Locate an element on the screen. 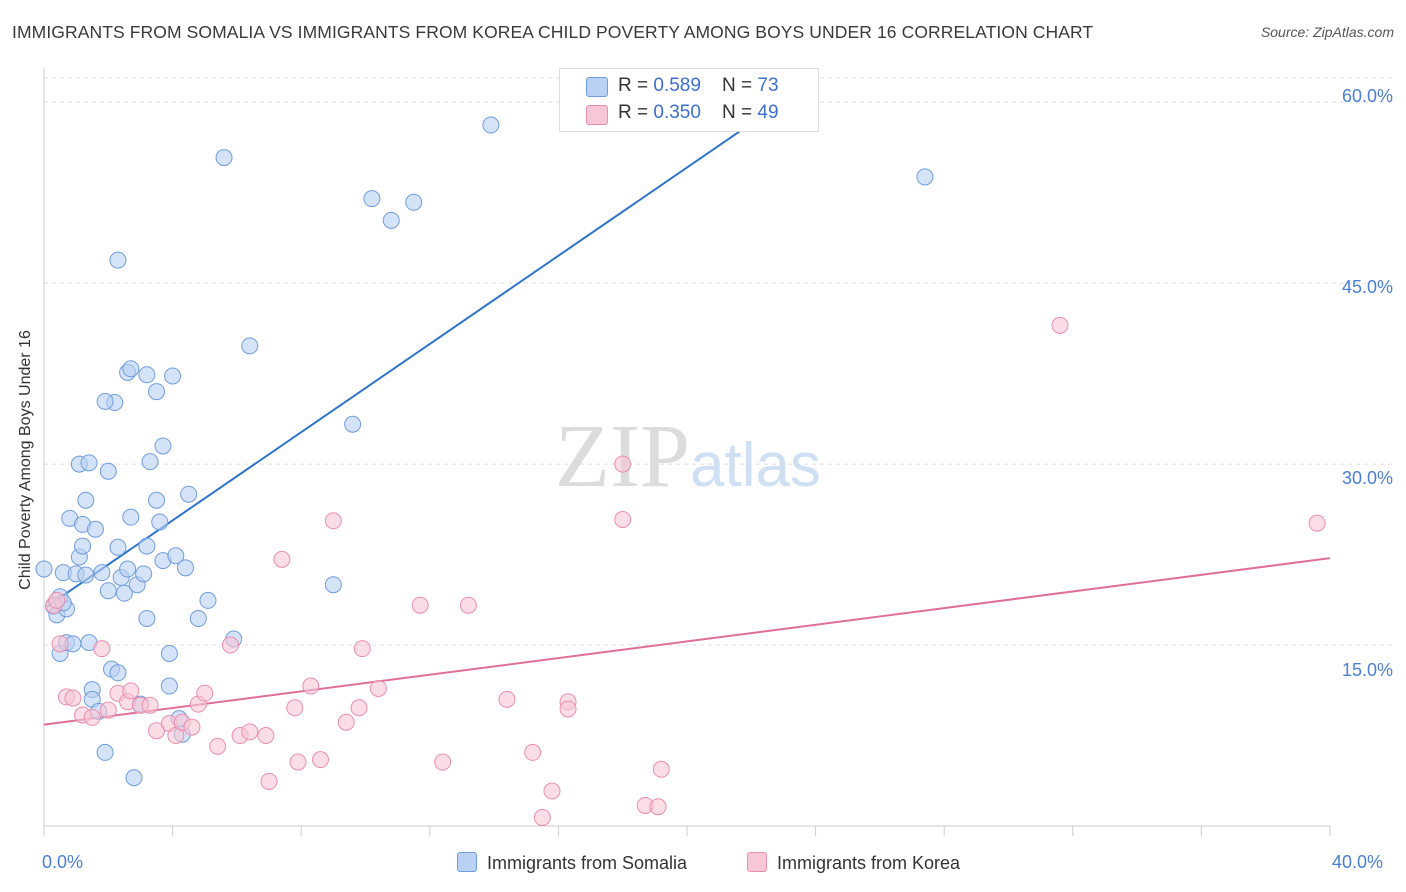 Image resolution: width=1406 pixels, height=892 pixels. legend-korea-swatch is located at coordinates (757, 862).